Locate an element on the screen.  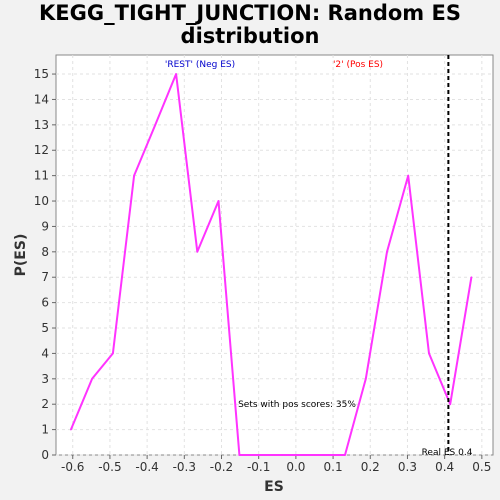
x-tick-label: -0.3 is located at coordinates (184, 467).